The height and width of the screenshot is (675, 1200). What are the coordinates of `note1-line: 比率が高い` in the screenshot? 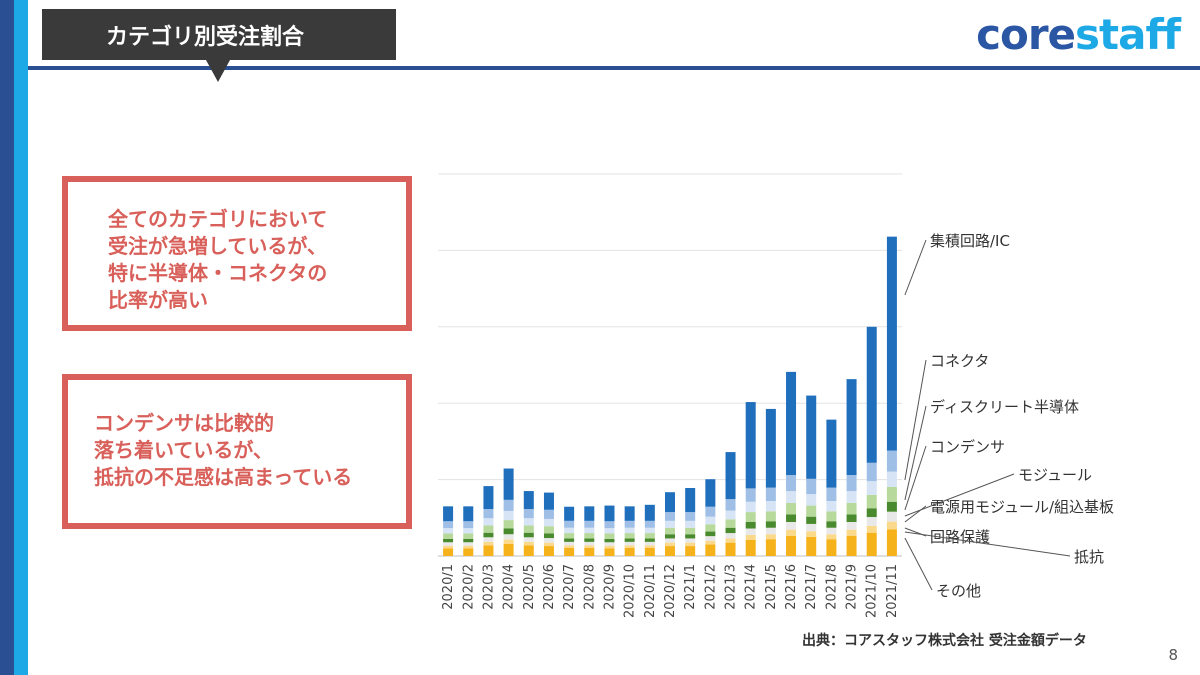 It's located at (158, 300).